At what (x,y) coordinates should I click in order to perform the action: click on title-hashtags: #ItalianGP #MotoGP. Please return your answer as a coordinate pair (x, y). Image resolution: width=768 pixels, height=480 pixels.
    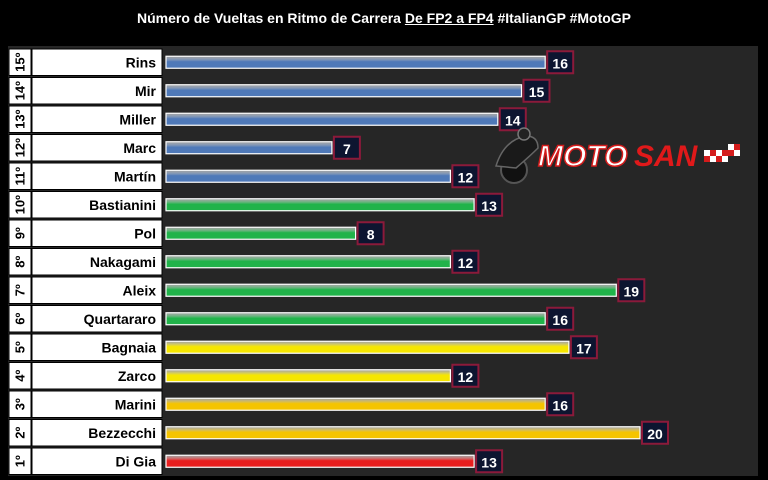
    Looking at the image, I should click on (562, 18).